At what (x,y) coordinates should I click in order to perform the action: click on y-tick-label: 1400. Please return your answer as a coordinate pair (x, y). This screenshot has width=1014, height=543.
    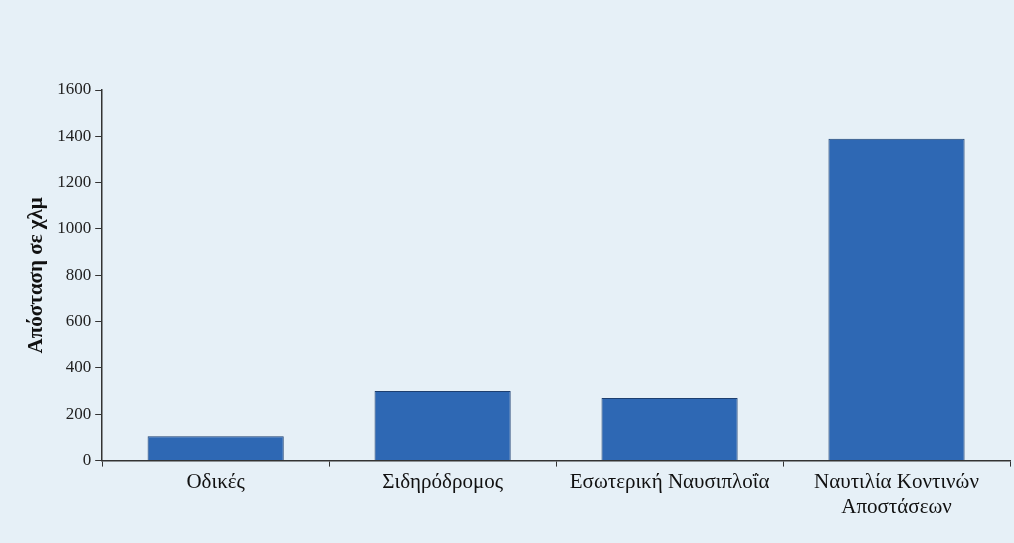
    Looking at the image, I should click on (74, 135).